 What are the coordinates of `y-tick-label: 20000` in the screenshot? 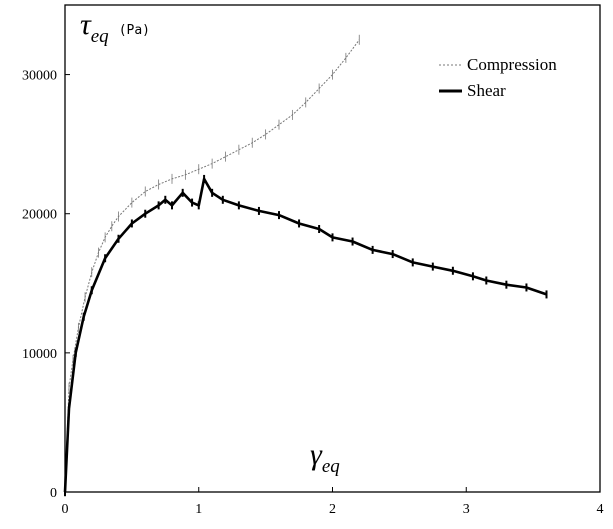 It's located at (39, 215).